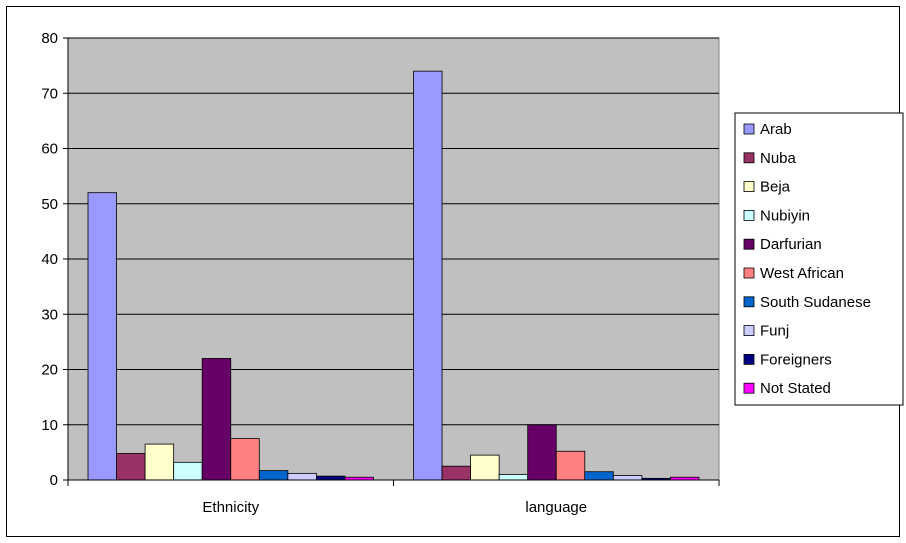 The height and width of the screenshot is (543, 906). What do you see at coordinates (795, 388) in the screenshot?
I see `legend-label: Not Stated` at bounding box center [795, 388].